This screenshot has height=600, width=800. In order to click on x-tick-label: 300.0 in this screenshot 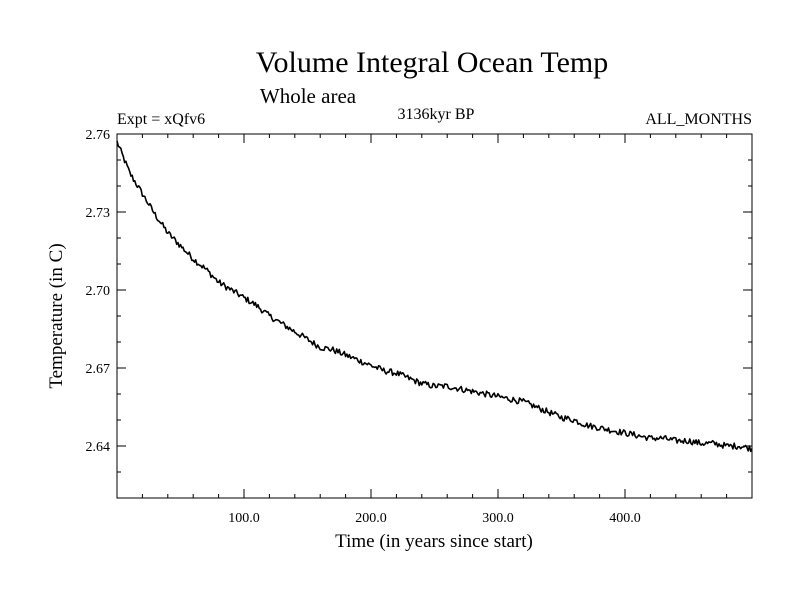, I will do `click(498, 518)`.